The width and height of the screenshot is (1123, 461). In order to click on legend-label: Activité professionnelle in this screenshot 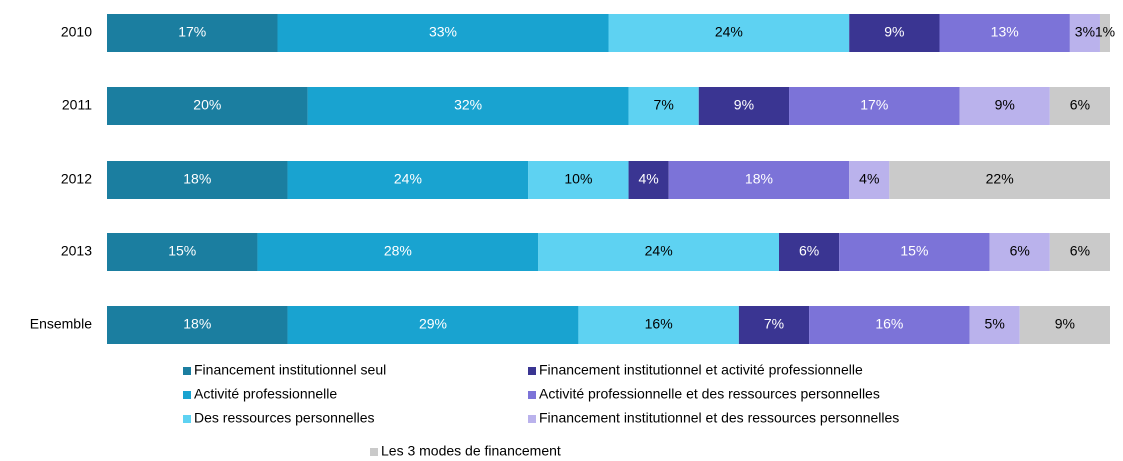, I will do `click(265, 394)`.